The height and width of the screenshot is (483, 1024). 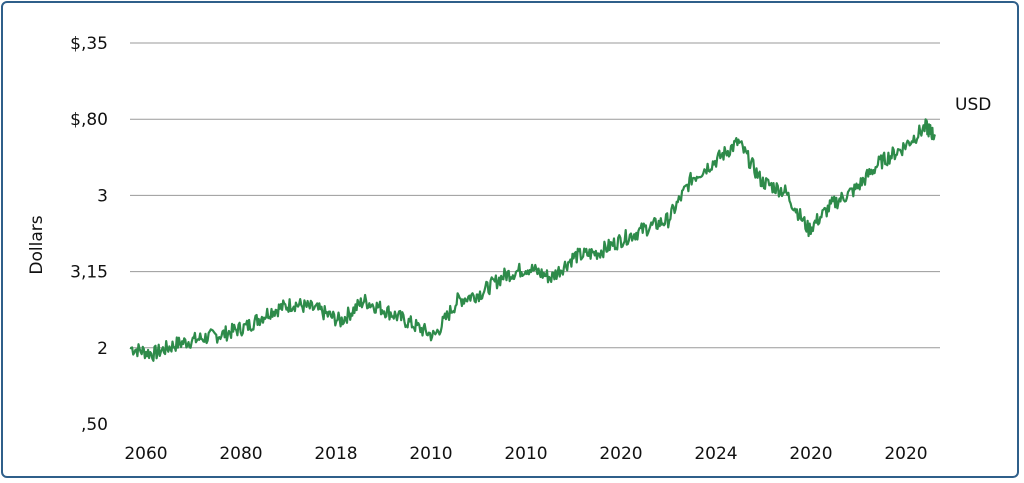 What do you see at coordinates (102, 349) in the screenshot?
I see `y-tick-label: 2` at bounding box center [102, 349].